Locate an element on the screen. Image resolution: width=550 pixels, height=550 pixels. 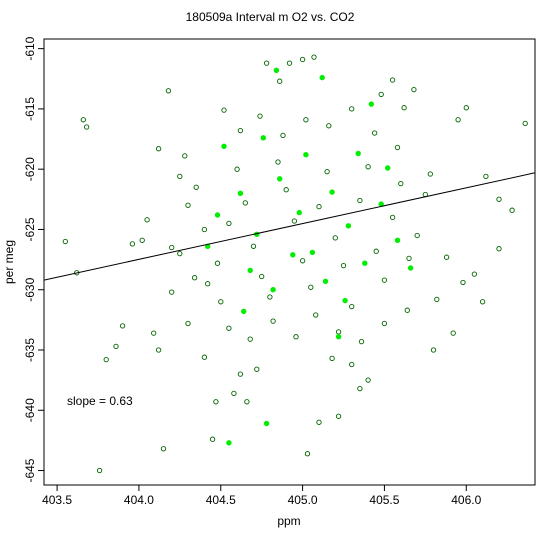
y-tick-label: -620 is located at coordinates (30, 169).